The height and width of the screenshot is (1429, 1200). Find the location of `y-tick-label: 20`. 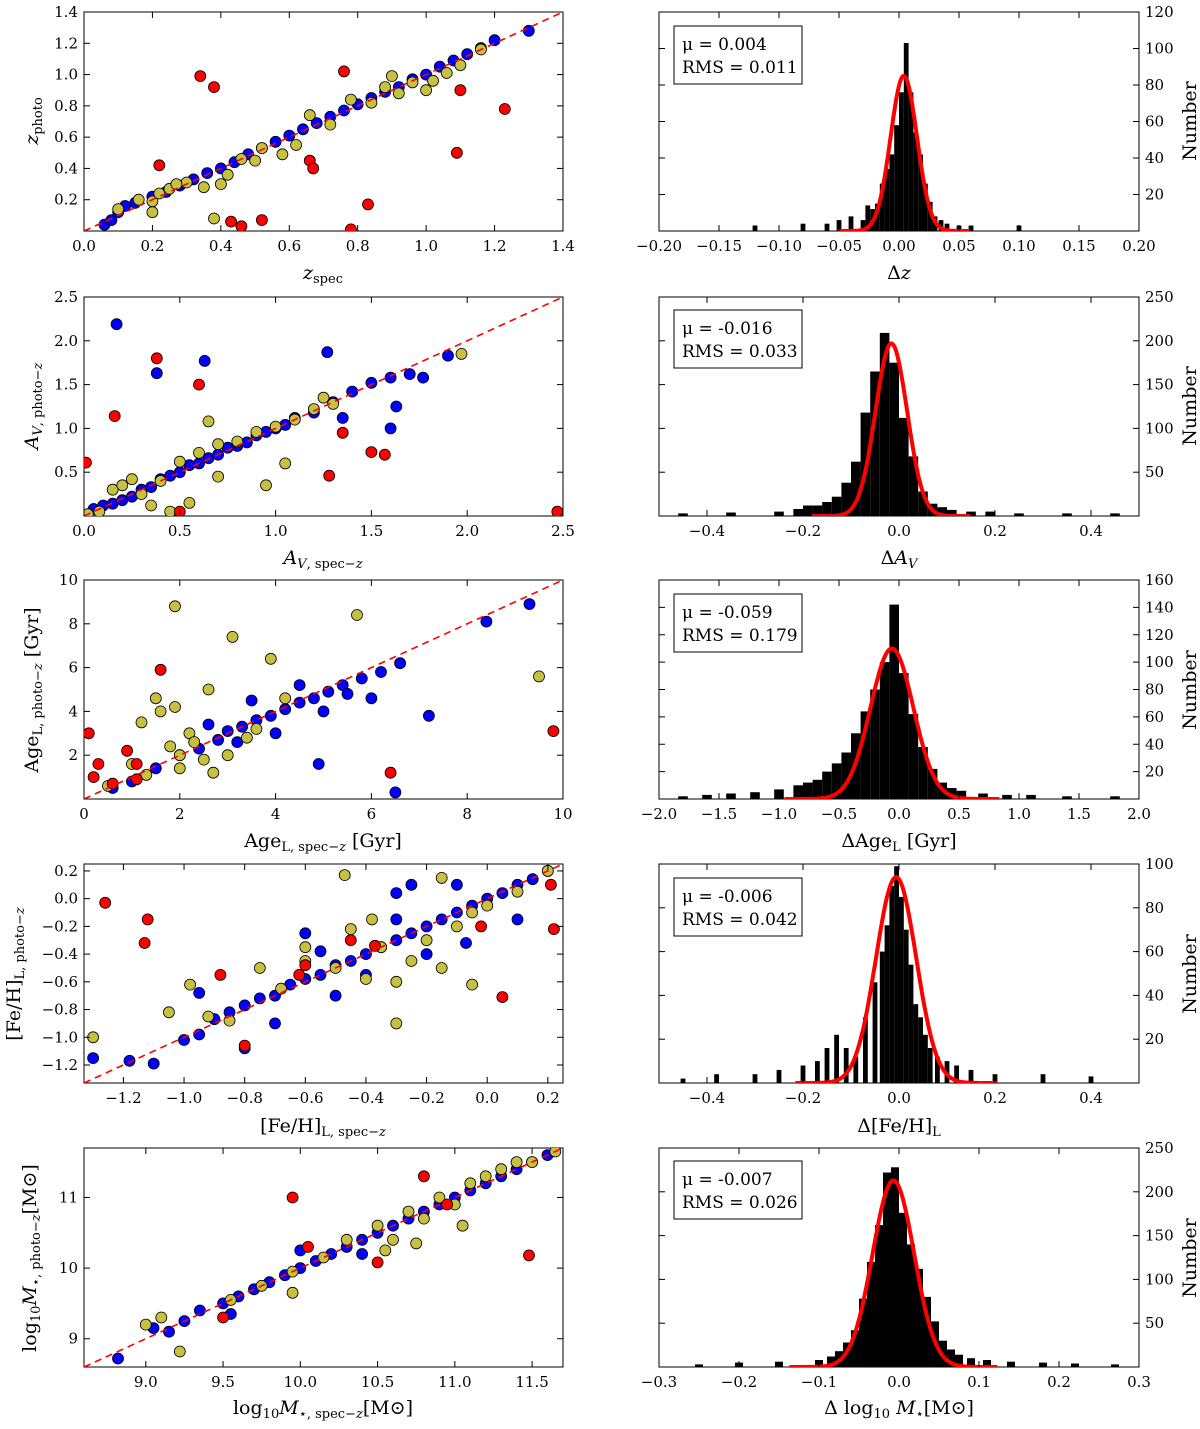

y-tick-label: 20 is located at coordinates (1154, 195).